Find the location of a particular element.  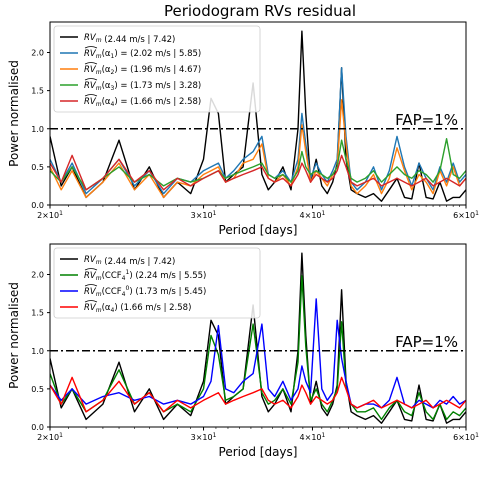

legend-entry: RVm(α4) (1.66 m/s | 2.58) is located at coordinates (137, 308).